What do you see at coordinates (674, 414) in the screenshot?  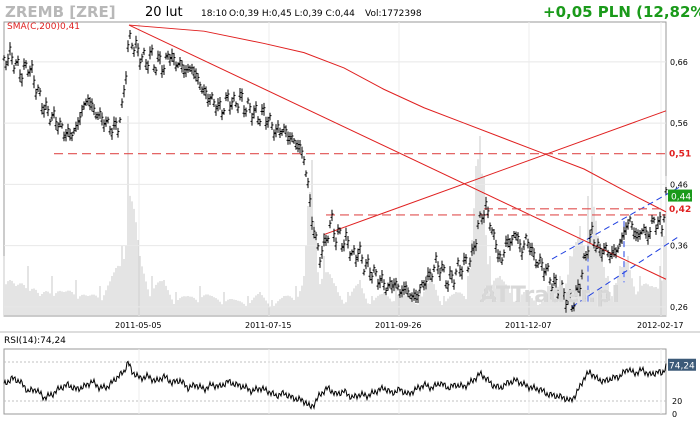 I see `rsi-tick-label: 0` at bounding box center [674, 414].